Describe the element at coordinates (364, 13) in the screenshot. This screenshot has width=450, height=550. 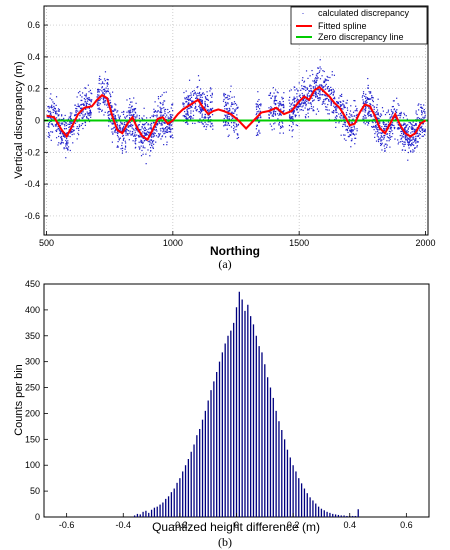
I see `legend-label-discrepancy: calculated discrepancy` at that location.